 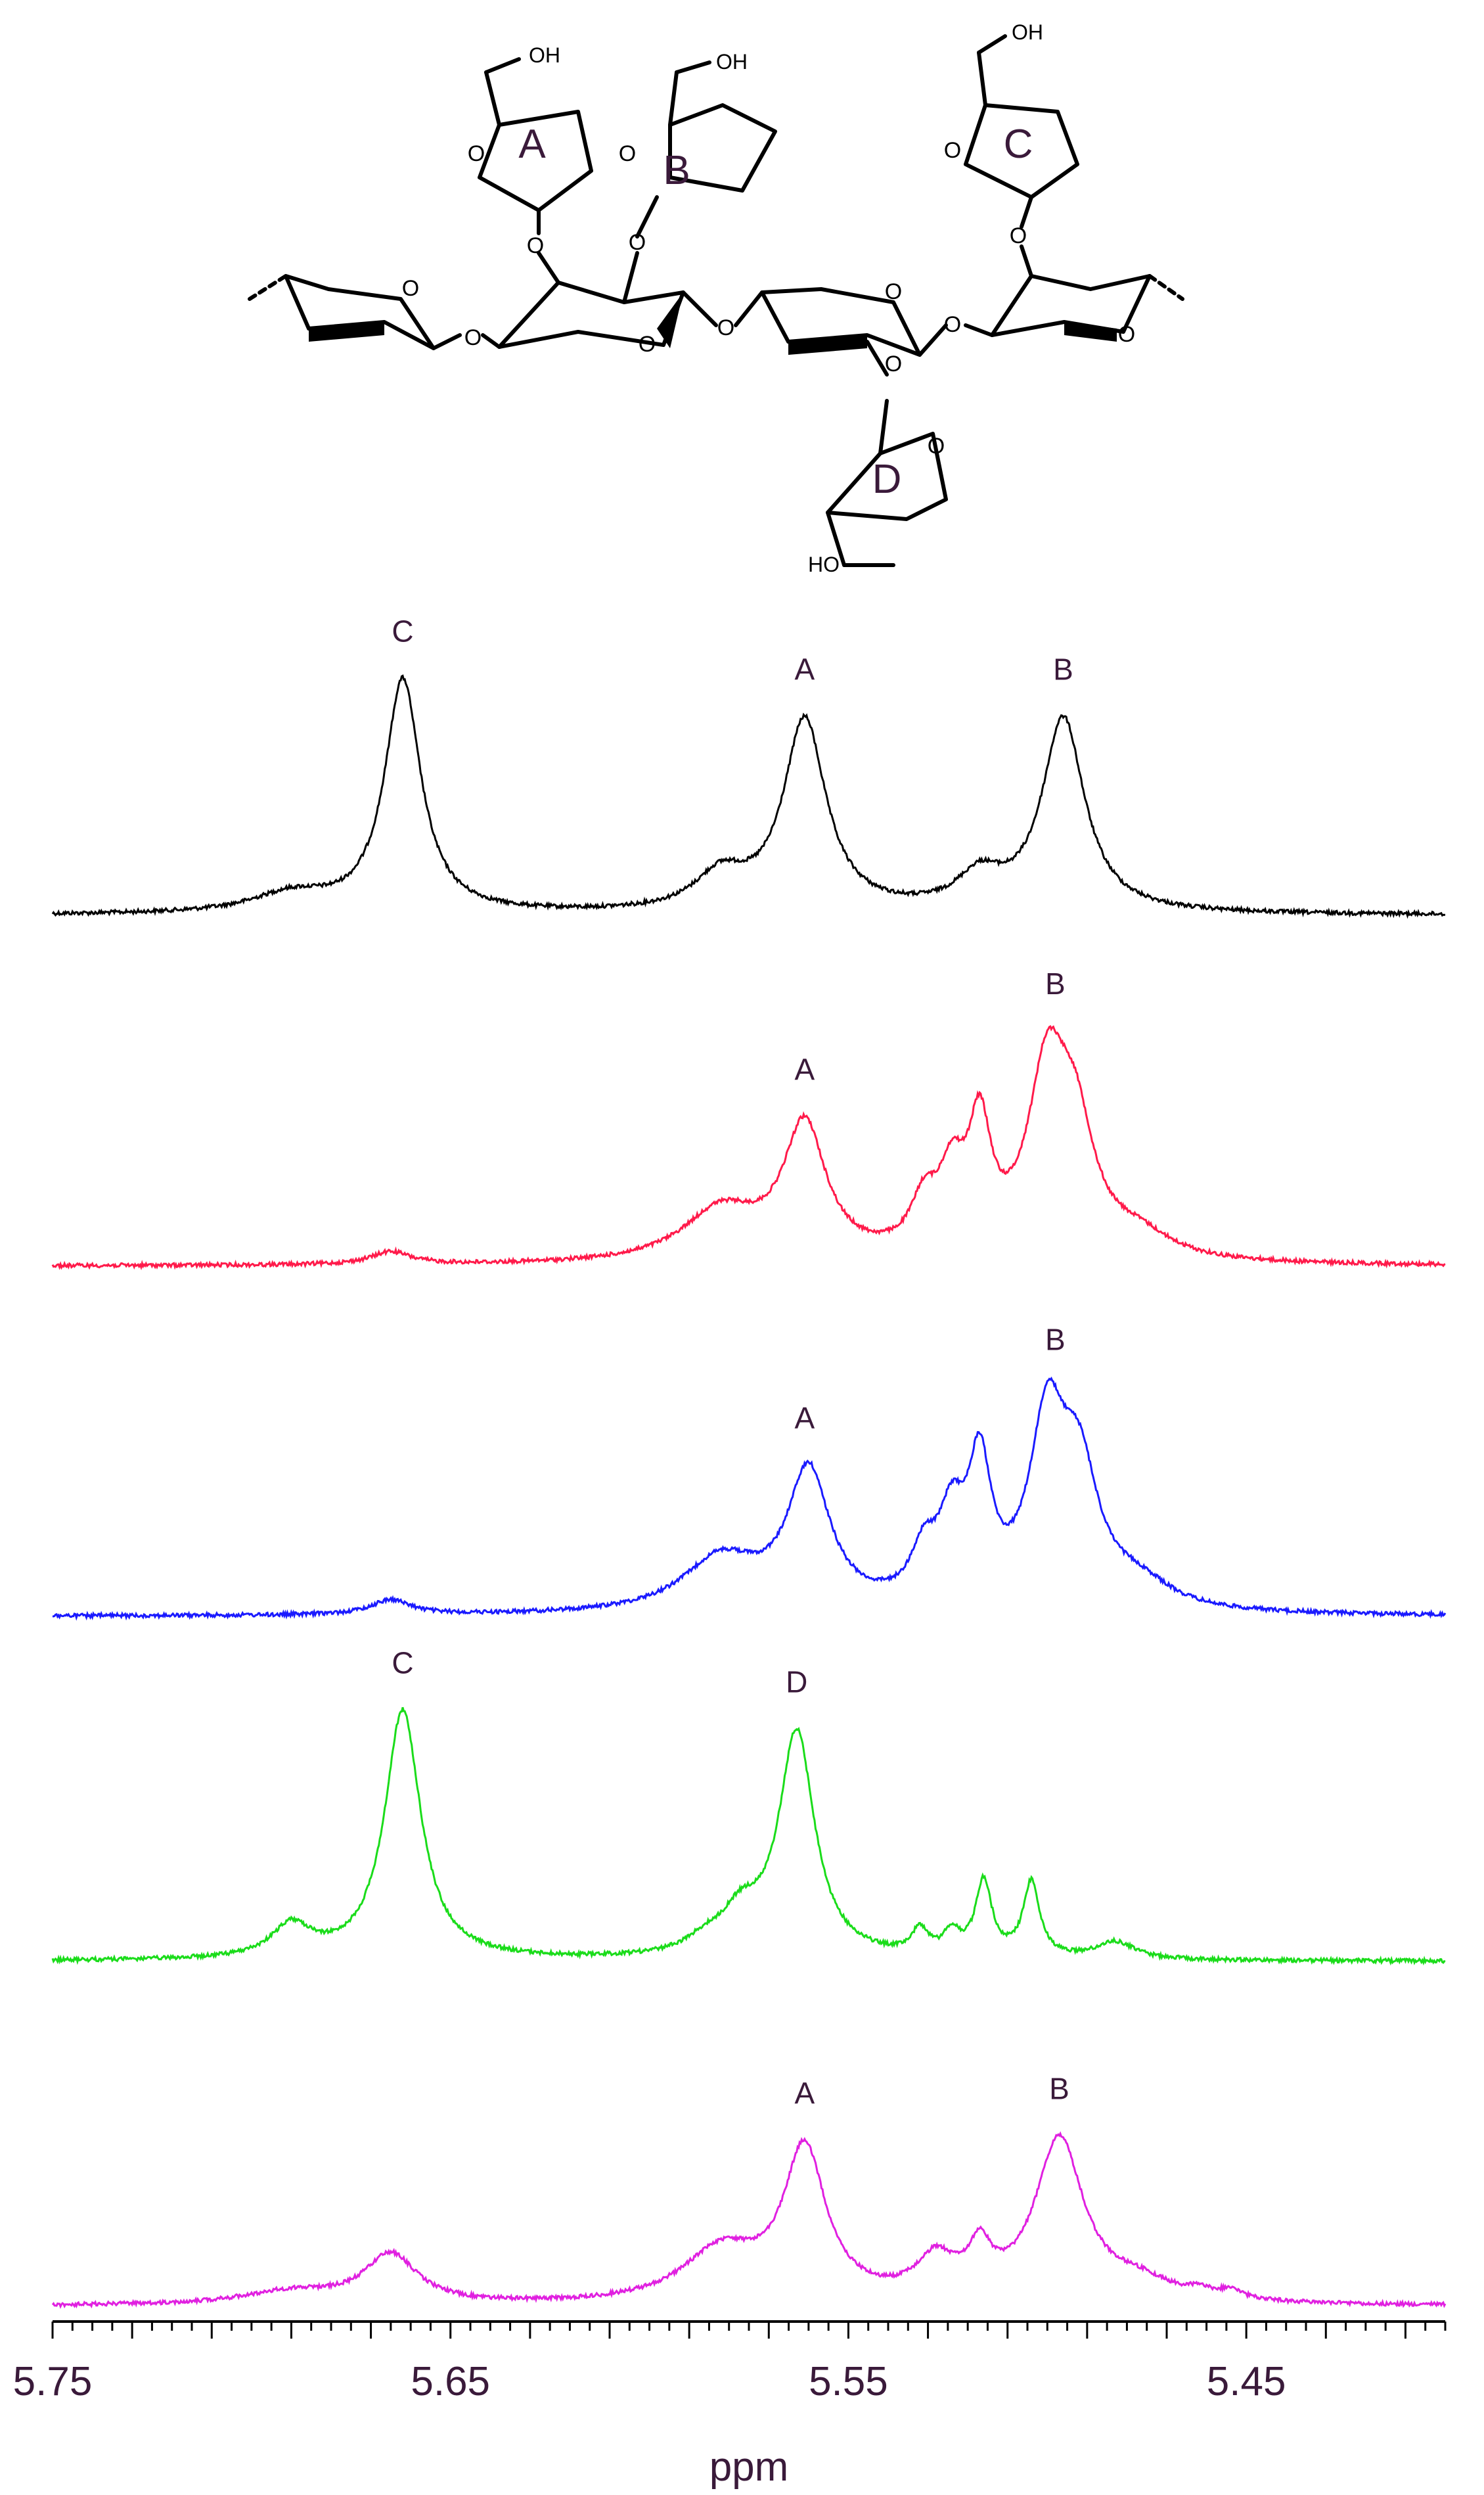 I want to click on x-axis-title: ppm, so click(x=749, y=2467).